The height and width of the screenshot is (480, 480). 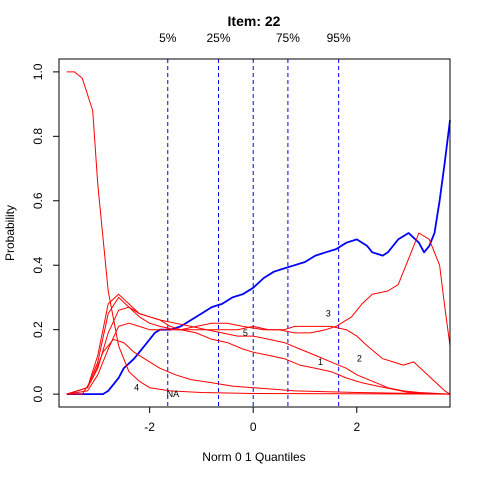 I want to click on option-label: 5, so click(x=245, y=333).